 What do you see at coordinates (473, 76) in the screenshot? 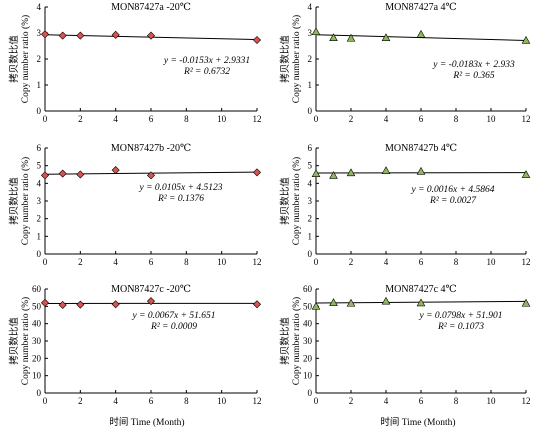
I see `r-squared-label: R² = 0.365` at bounding box center [473, 76].